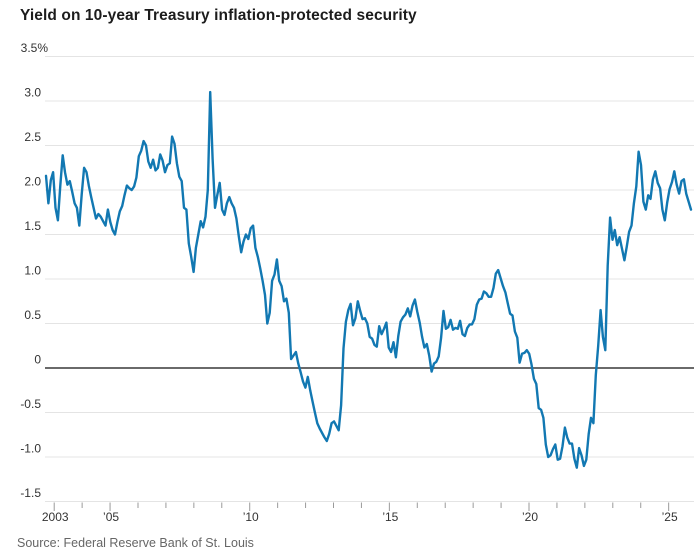  I want to click on y-axis-tick-label: 3.5%, so click(35, 48).